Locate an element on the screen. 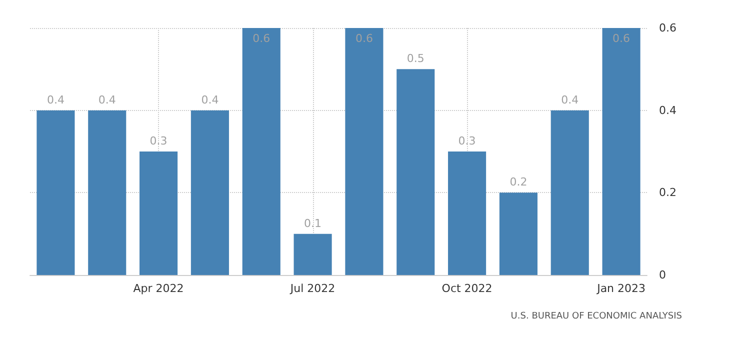 Image resolution: width=730 pixels, height=349 pixels. x-tick-label: Apr 2022 is located at coordinates (158, 288).